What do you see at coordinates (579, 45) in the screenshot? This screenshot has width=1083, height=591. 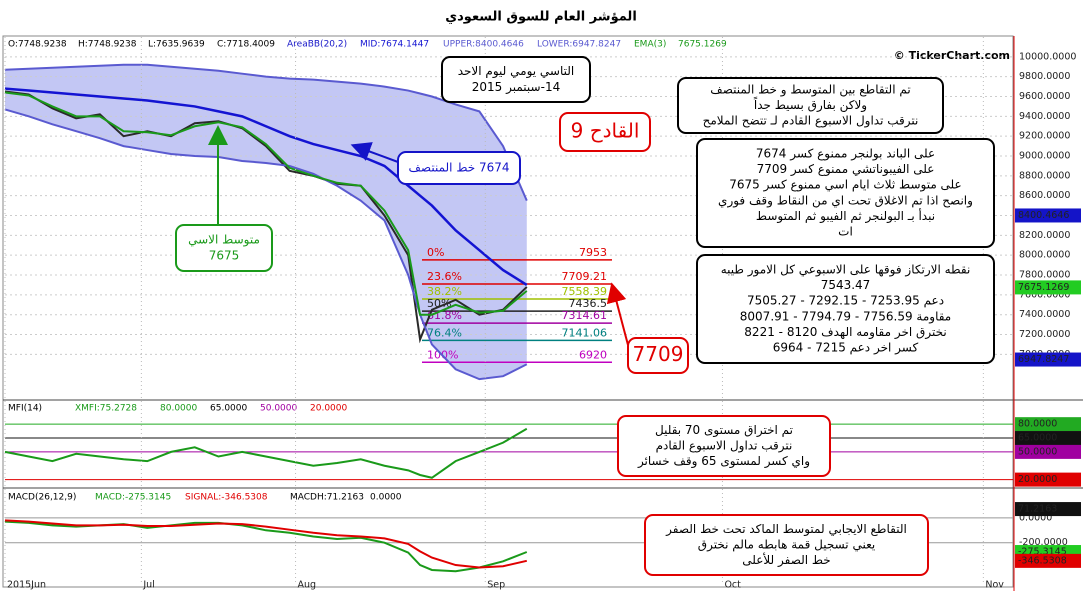 I see `legend-entry: LOWER:6947.8247` at bounding box center [579, 45].